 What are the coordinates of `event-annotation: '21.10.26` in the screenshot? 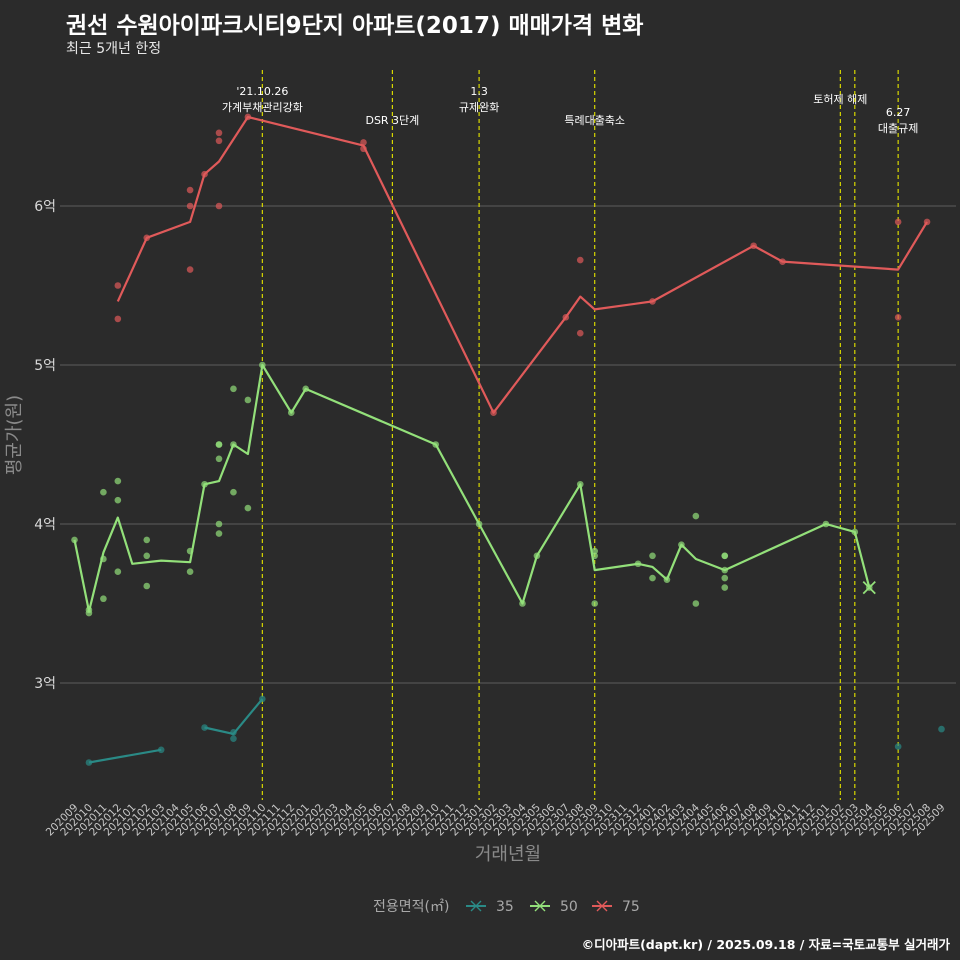 It's located at (262, 91).